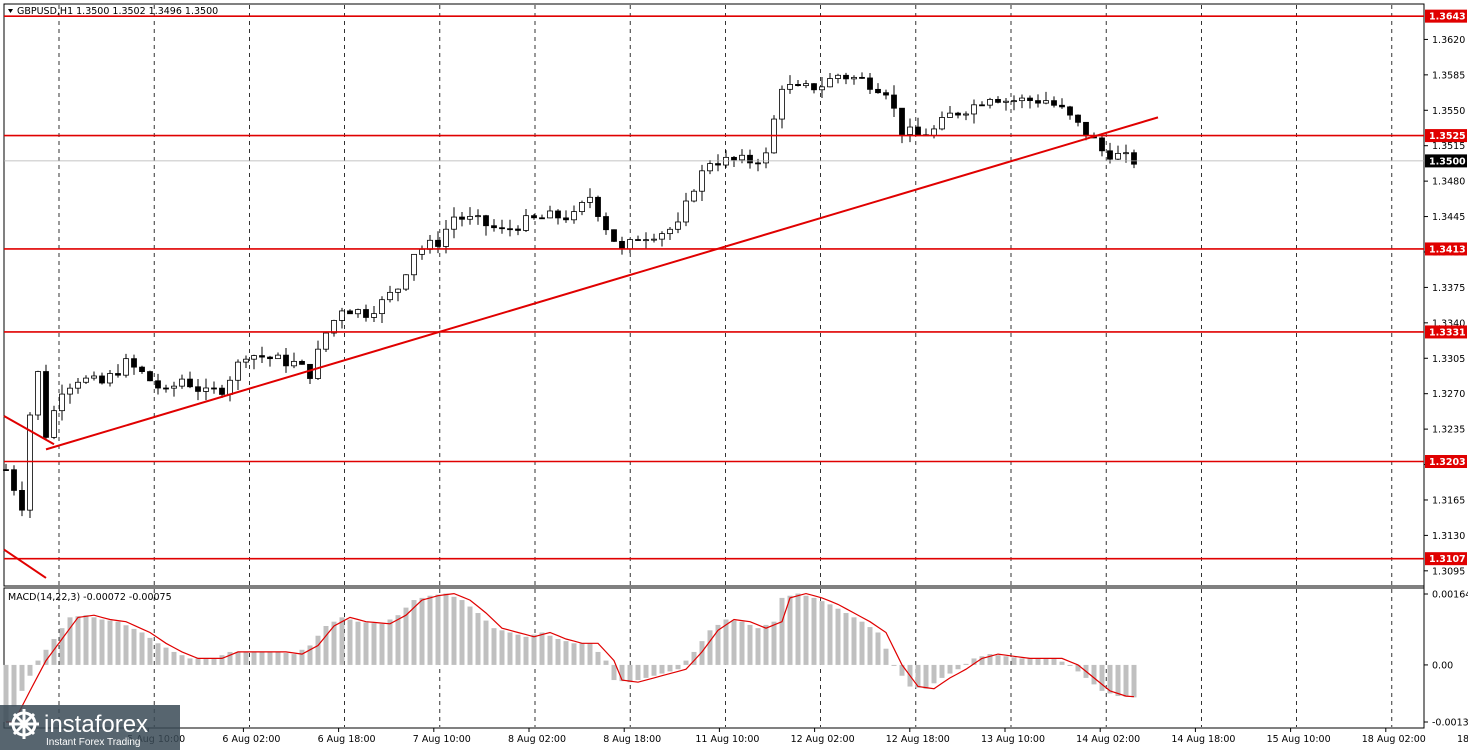 The height and width of the screenshot is (750, 1468). What do you see at coordinates (1448, 217) in the screenshot?
I see `price-tick-label: 1.3445` at bounding box center [1448, 217].